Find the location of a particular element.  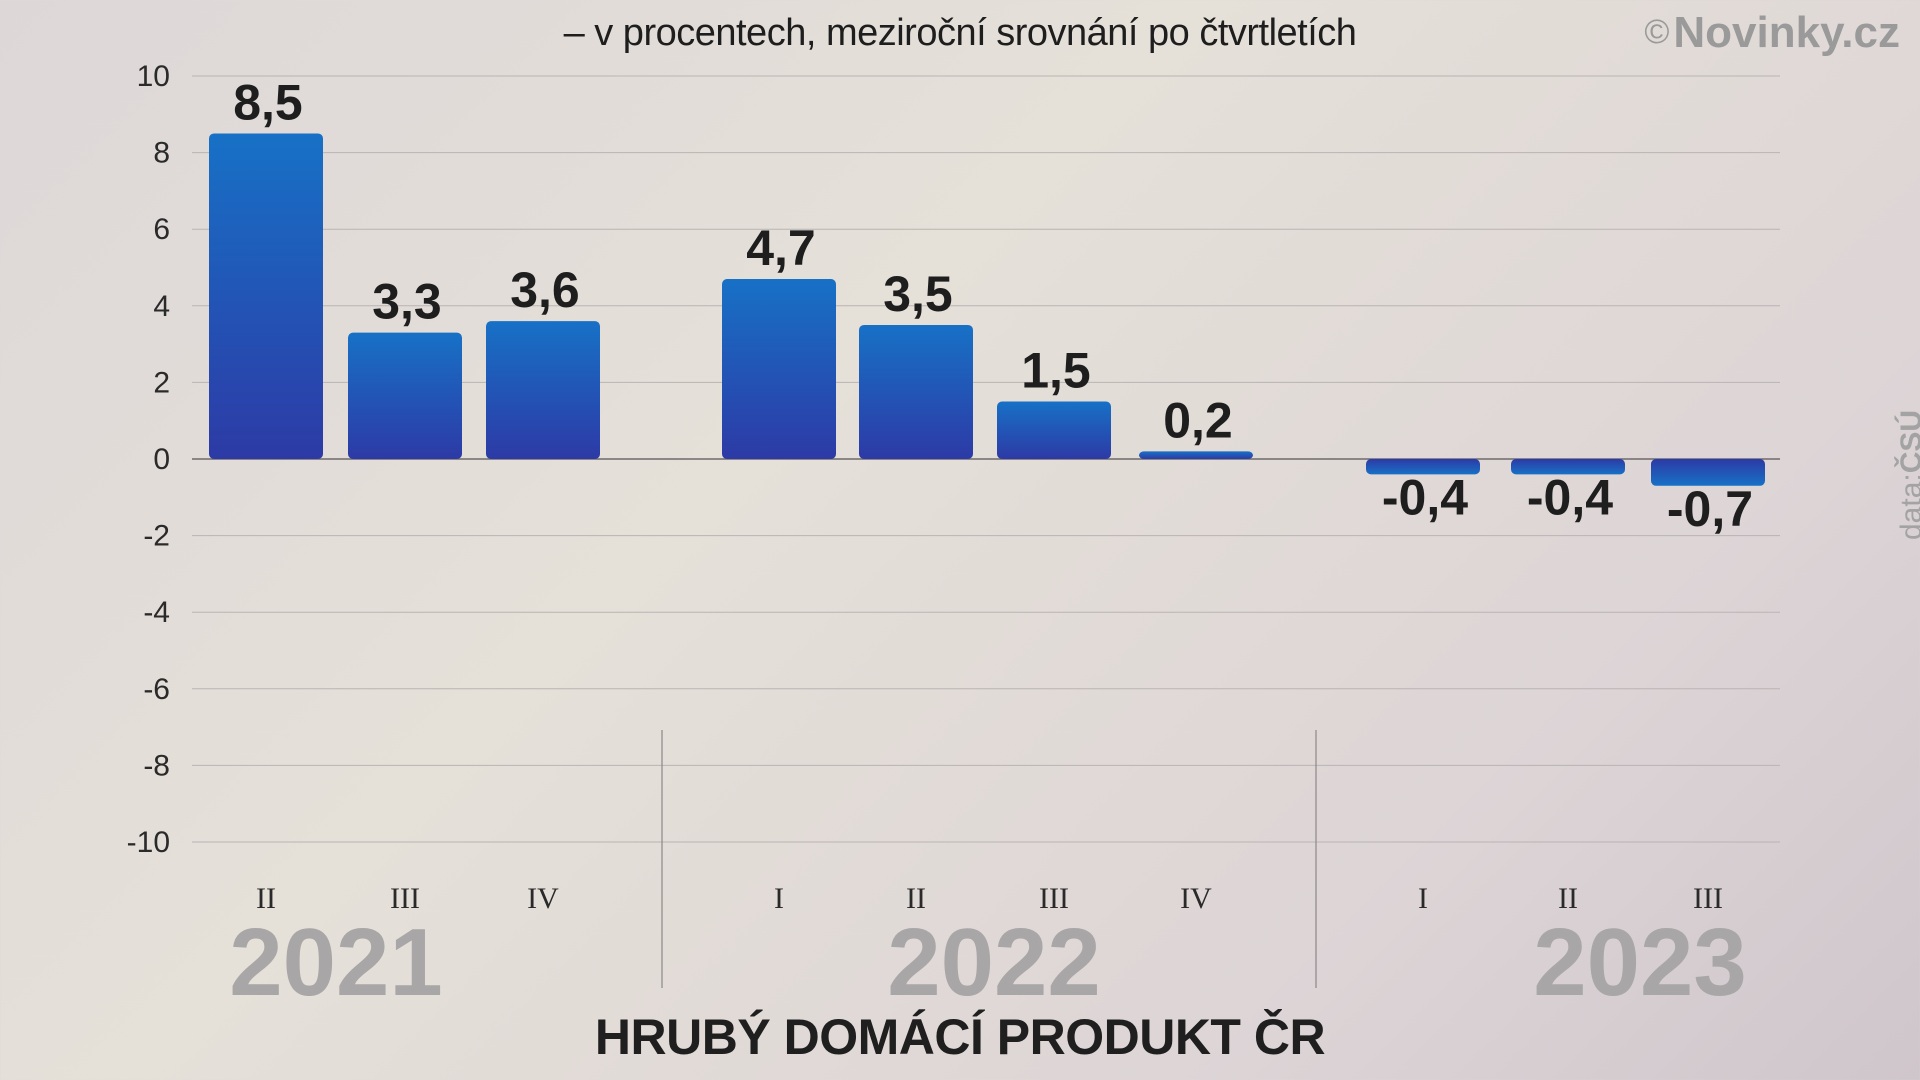

y-tick-label: 6 is located at coordinates (161, 229).